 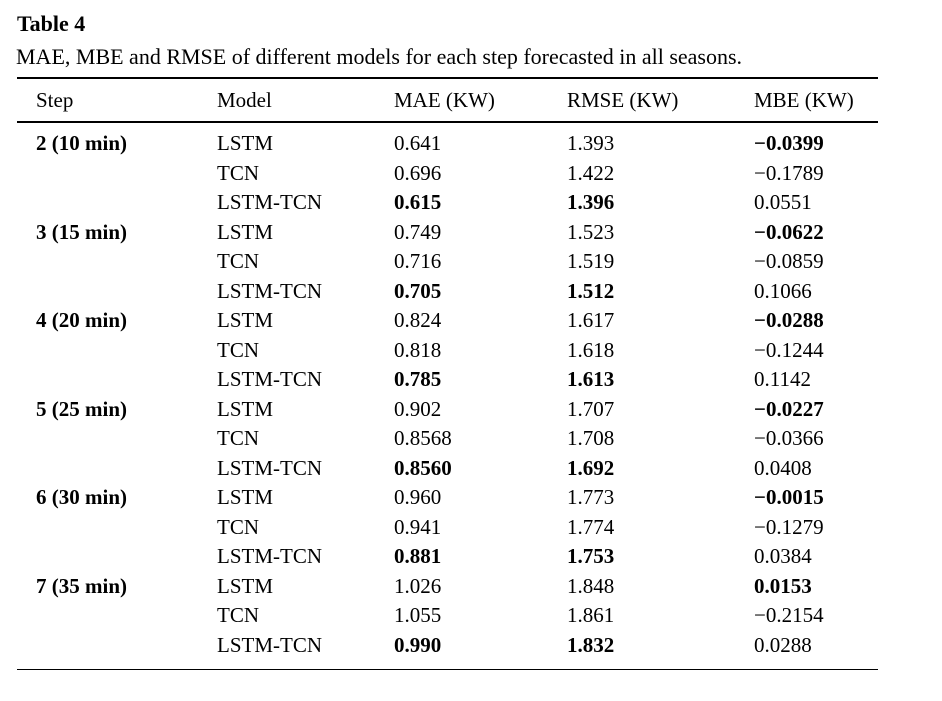 I want to click on cell-mae: 0.824, so click(x=418, y=320).